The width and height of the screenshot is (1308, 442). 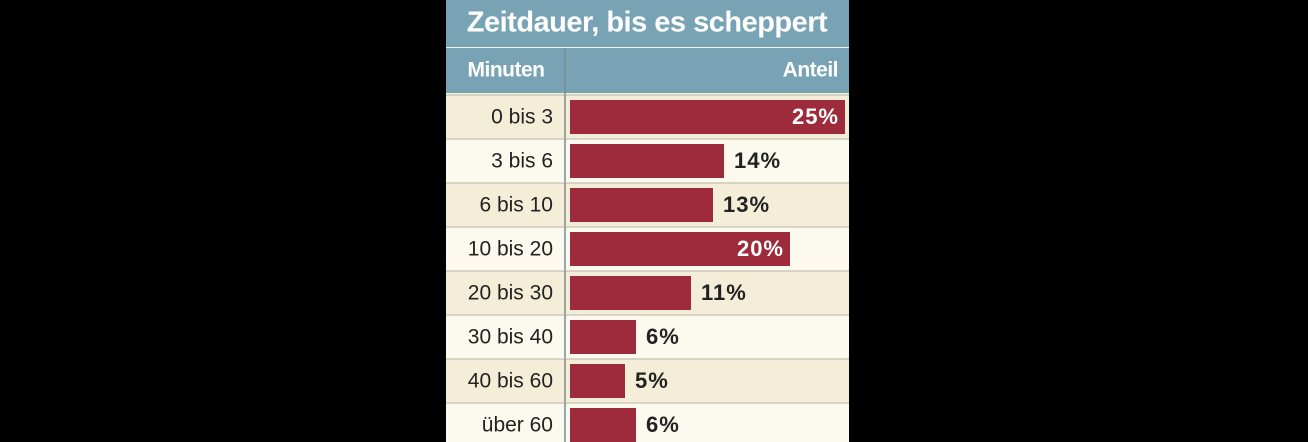 I want to click on chart-title: Zeitdauer, bis es scheppert, so click(x=647, y=23).